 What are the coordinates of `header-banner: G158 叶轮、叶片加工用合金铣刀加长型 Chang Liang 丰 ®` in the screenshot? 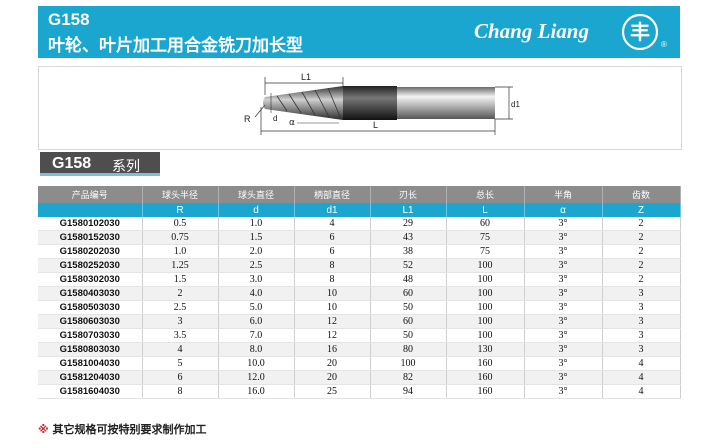 It's located at (359, 32).